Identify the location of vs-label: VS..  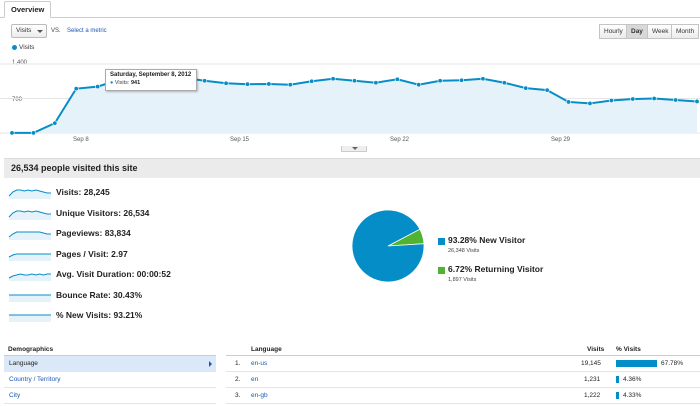
(56, 31).